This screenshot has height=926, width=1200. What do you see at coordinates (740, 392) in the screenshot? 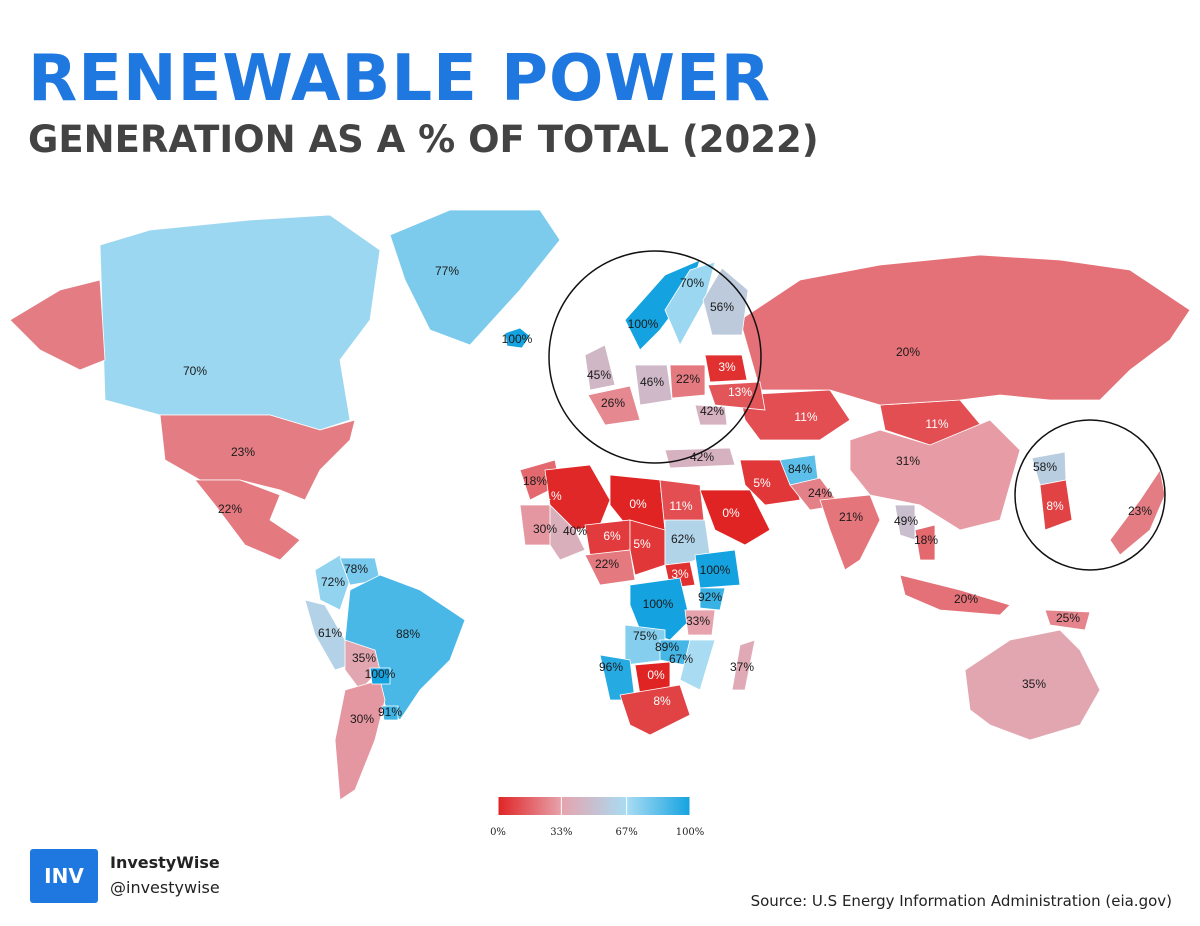
I see `country-label: 13%` at bounding box center [740, 392].